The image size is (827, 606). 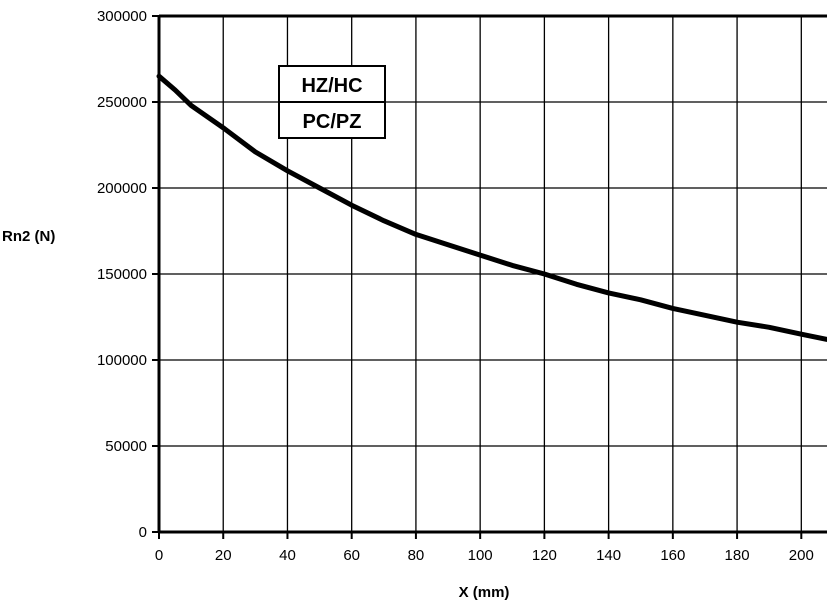 What do you see at coordinates (332, 102) in the screenshot?
I see `legend: HZ/HC PC/PZ` at bounding box center [332, 102].